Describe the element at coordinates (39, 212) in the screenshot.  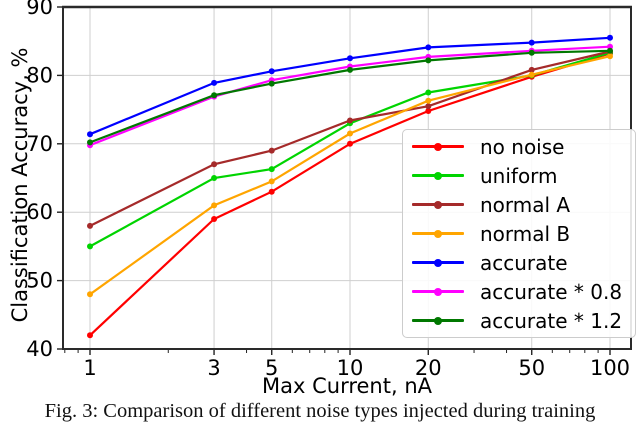
I see `y-tick-label: 60` at that location.